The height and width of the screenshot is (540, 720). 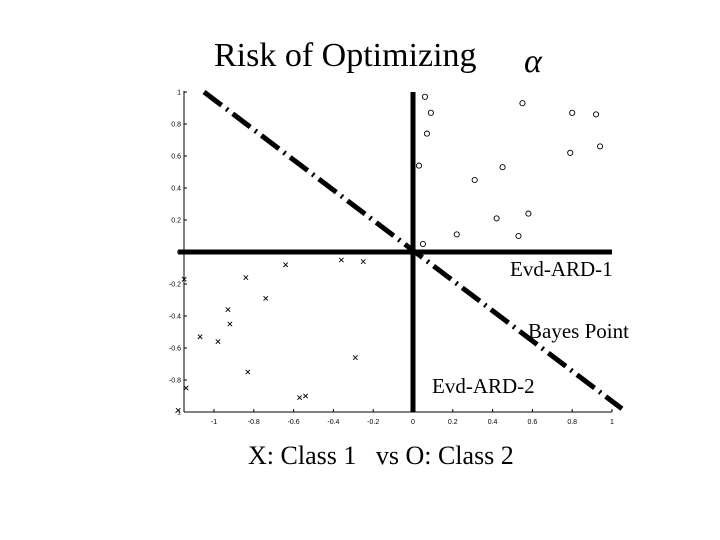 What do you see at coordinates (483, 386) in the screenshot?
I see `evd-ard-2-label: Evd-ARD-2` at bounding box center [483, 386].